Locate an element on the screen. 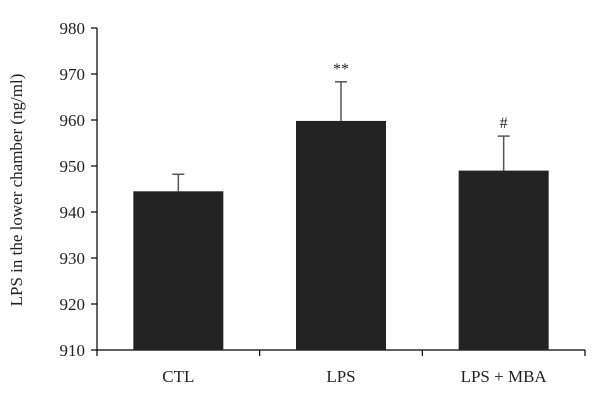 Image resolution: width=600 pixels, height=403 pixels. y-tick-label: 980 is located at coordinates (73, 28).